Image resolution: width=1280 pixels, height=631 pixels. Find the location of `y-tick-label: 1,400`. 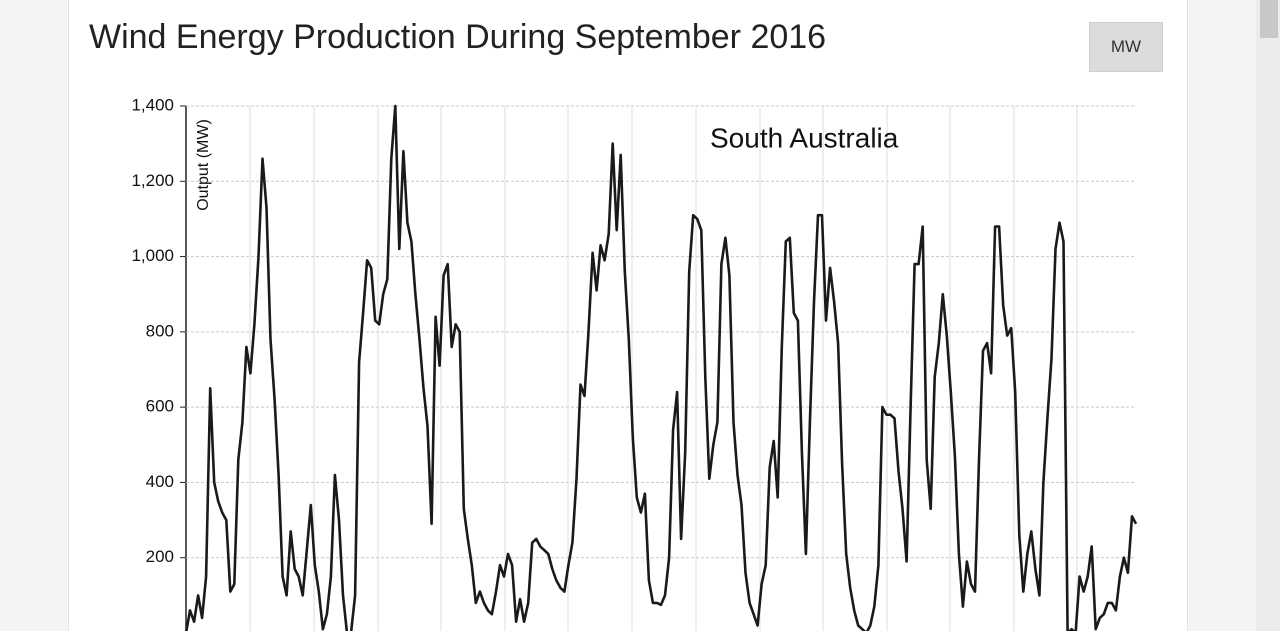

y-tick-label: 1,400 is located at coordinates (152, 104).